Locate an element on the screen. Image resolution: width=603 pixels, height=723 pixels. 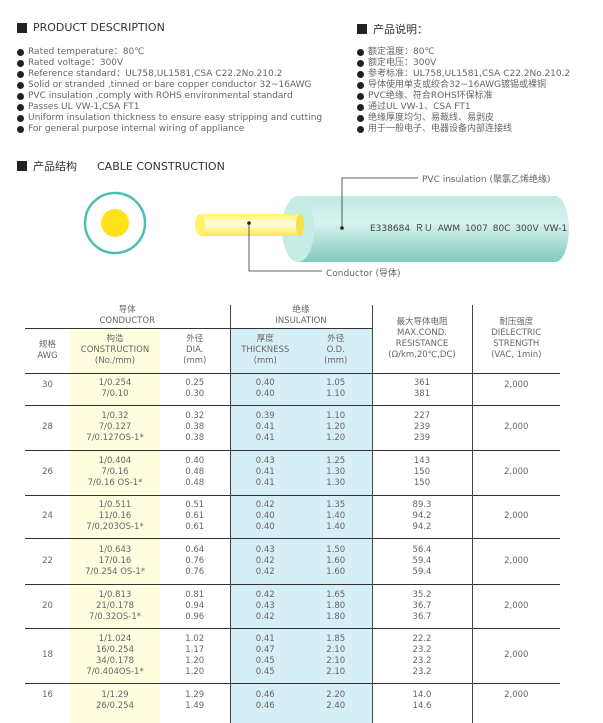
cell-awg: 22 is located at coordinates (47, 560).